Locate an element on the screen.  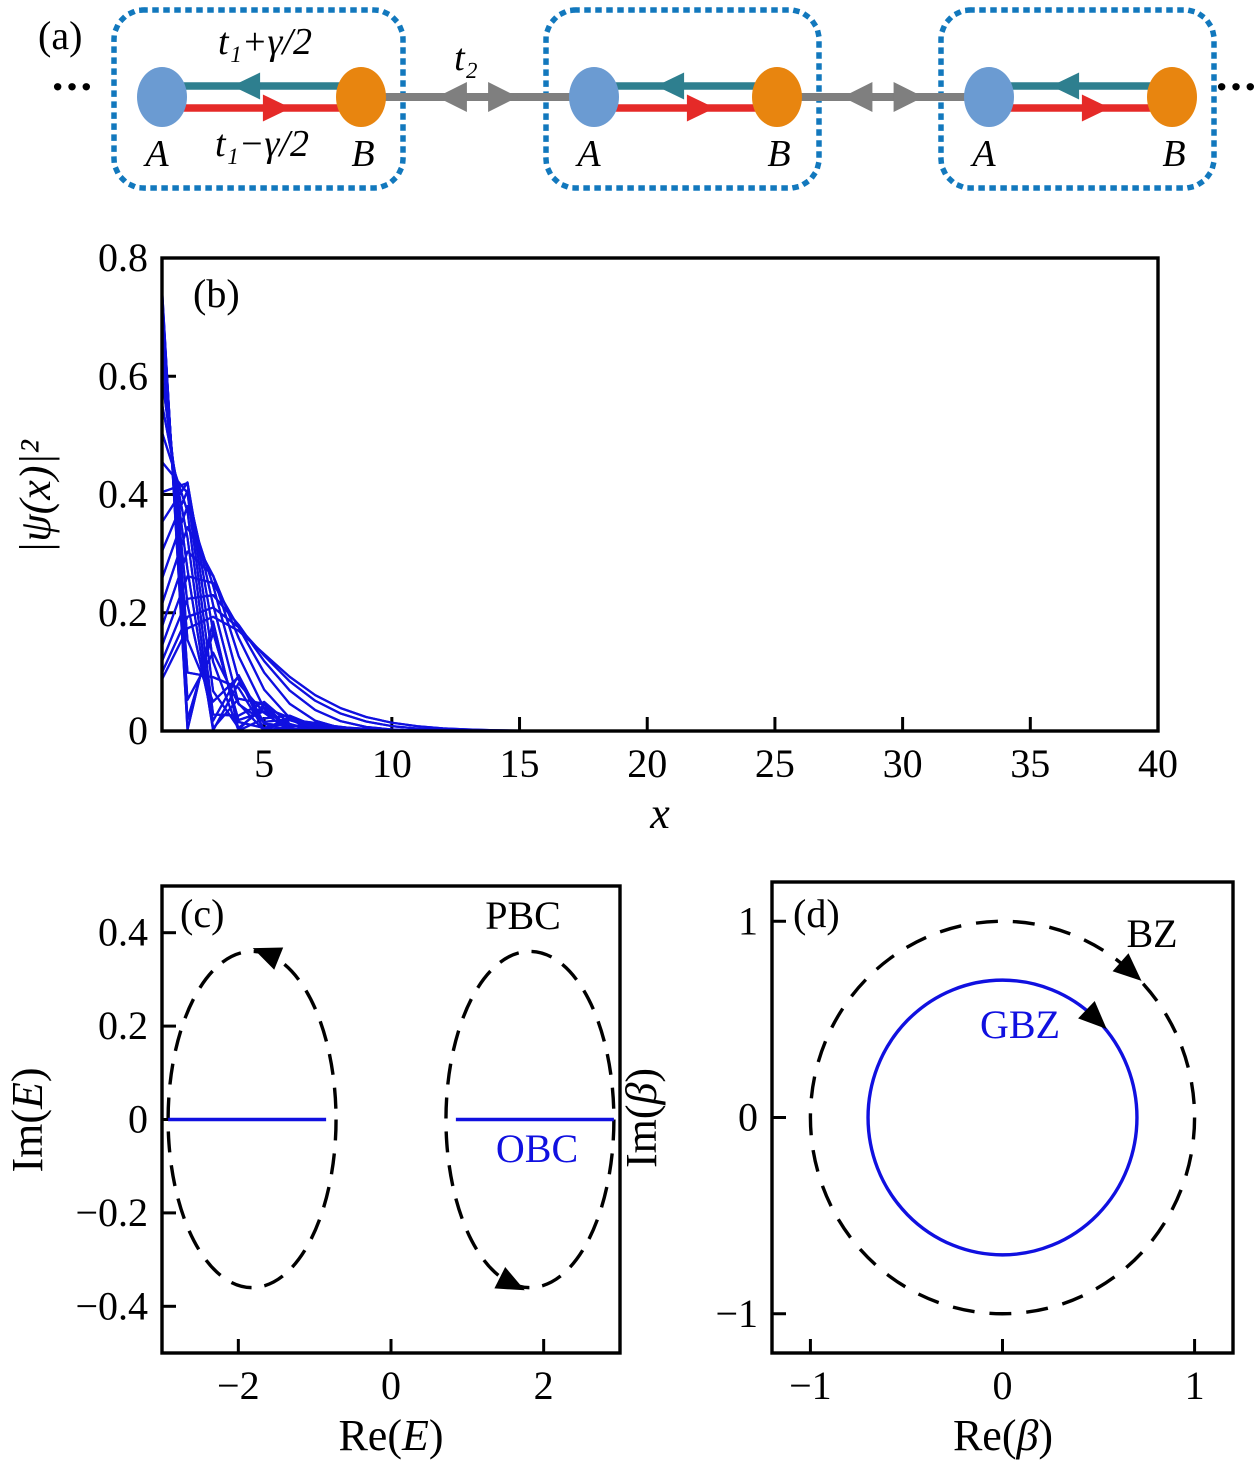
b-y-axis-label: |ψ(x)|² is located at coordinates (35, 497).